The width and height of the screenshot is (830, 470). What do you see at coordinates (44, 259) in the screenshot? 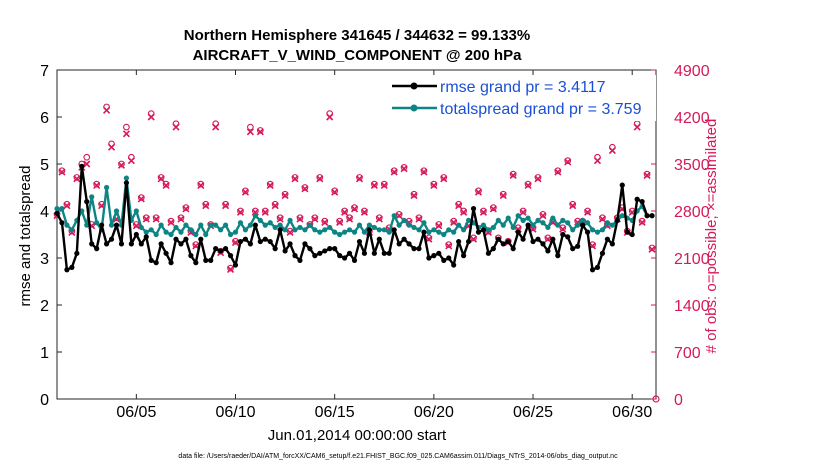
I see `y-left-tick-label: 3` at bounding box center [44, 259].